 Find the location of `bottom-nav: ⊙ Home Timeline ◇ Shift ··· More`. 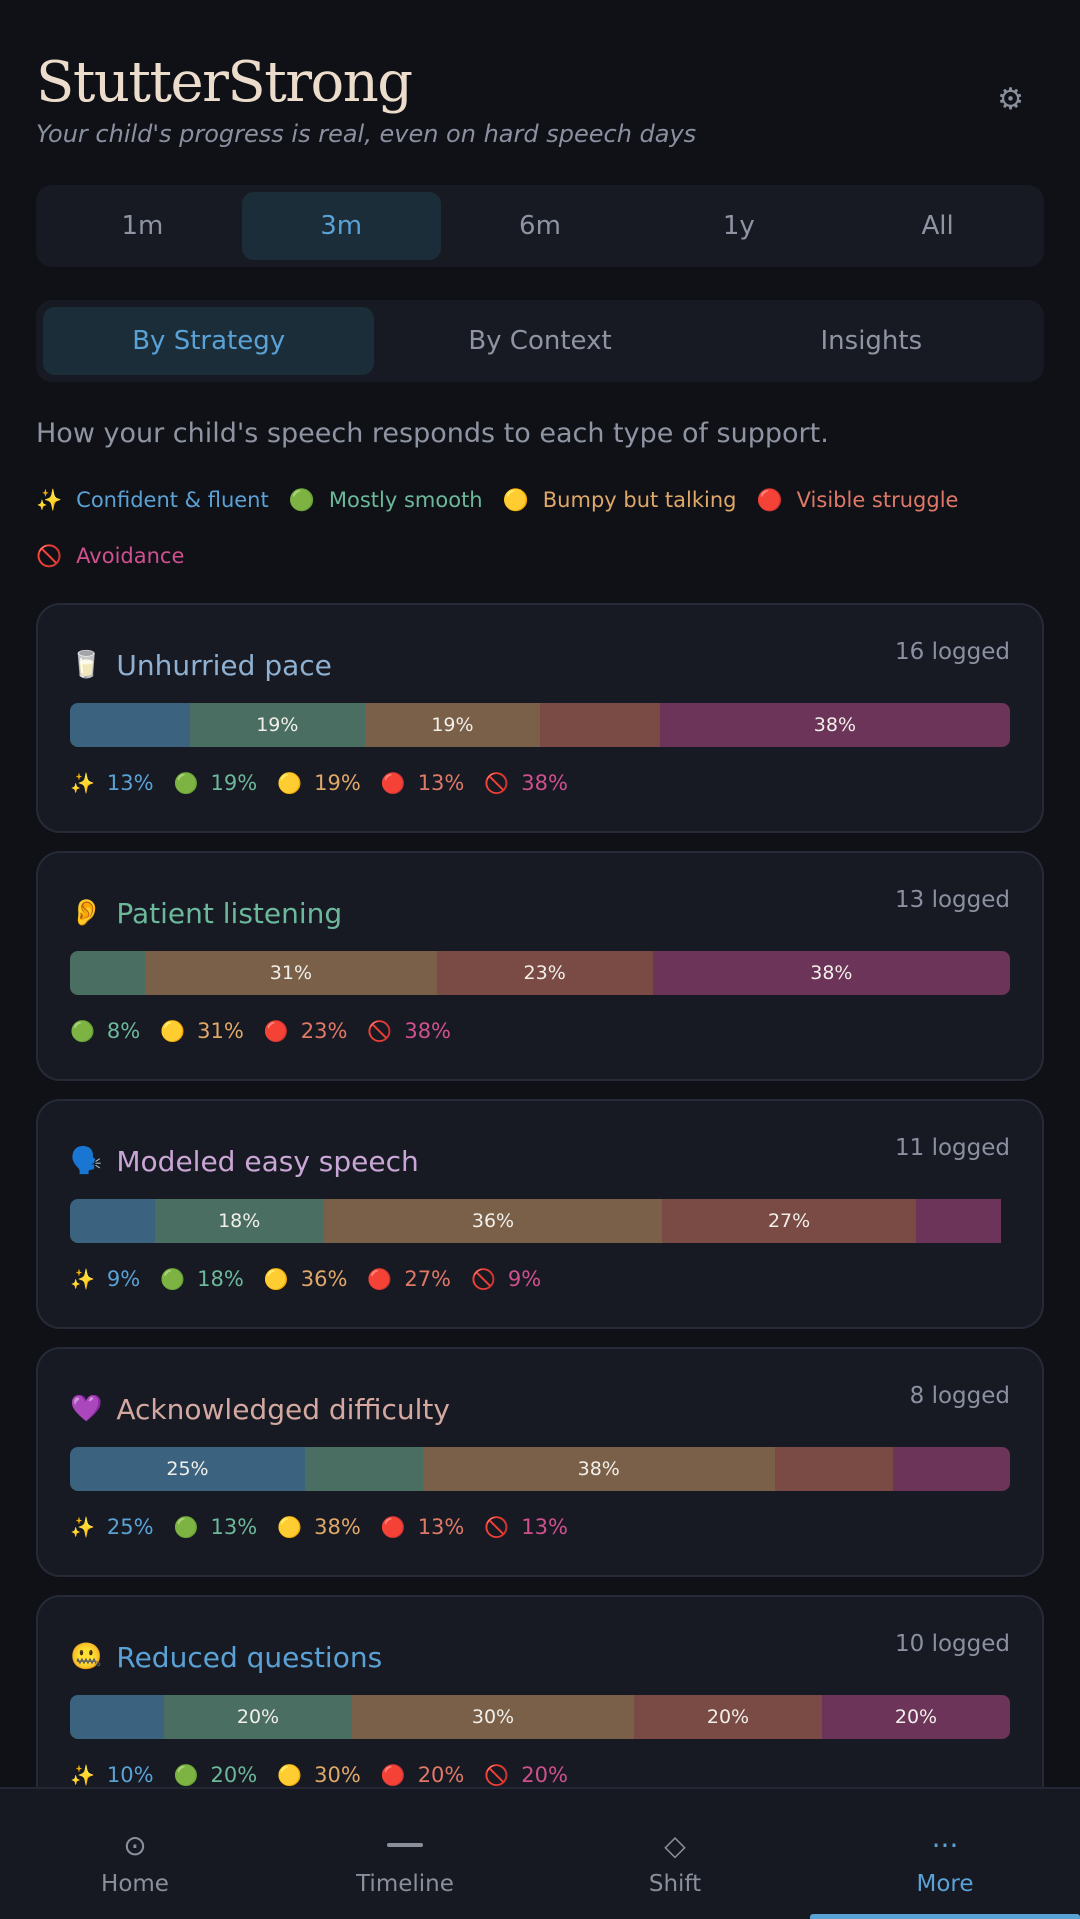

bottom-nav: ⊙ Home Timeline ◇ Shift ··· More is located at coordinates (540, 1853).